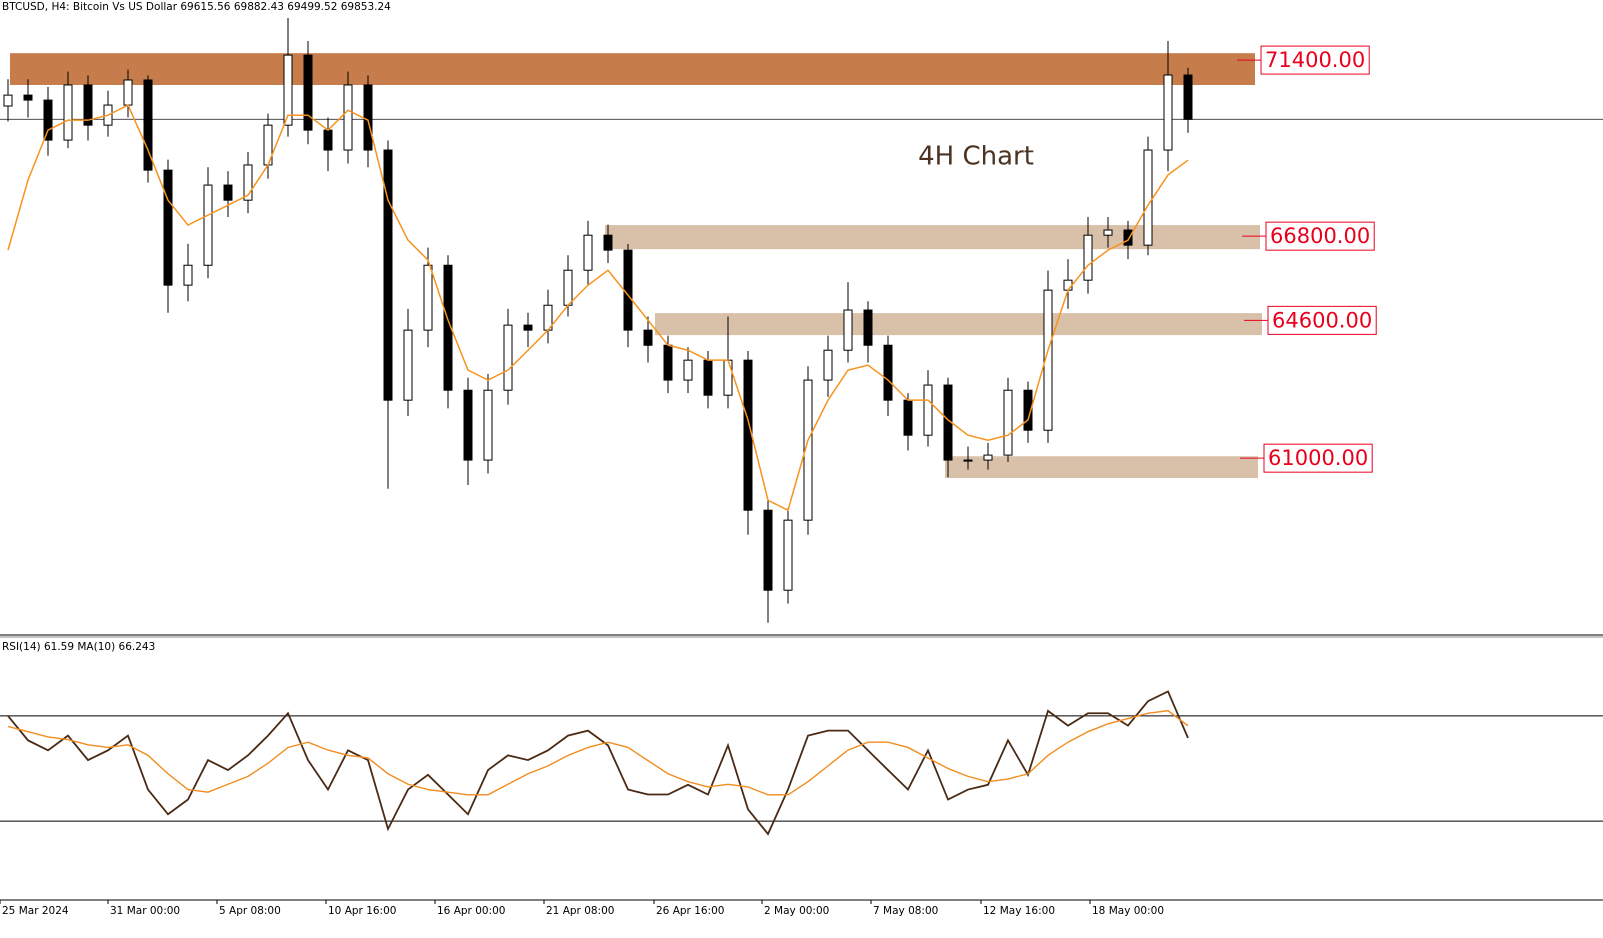 The width and height of the screenshot is (1603, 938). Describe the element at coordinates (21, 647) in the screenshot. I see `rsi-name: RSI(14)` at that location.